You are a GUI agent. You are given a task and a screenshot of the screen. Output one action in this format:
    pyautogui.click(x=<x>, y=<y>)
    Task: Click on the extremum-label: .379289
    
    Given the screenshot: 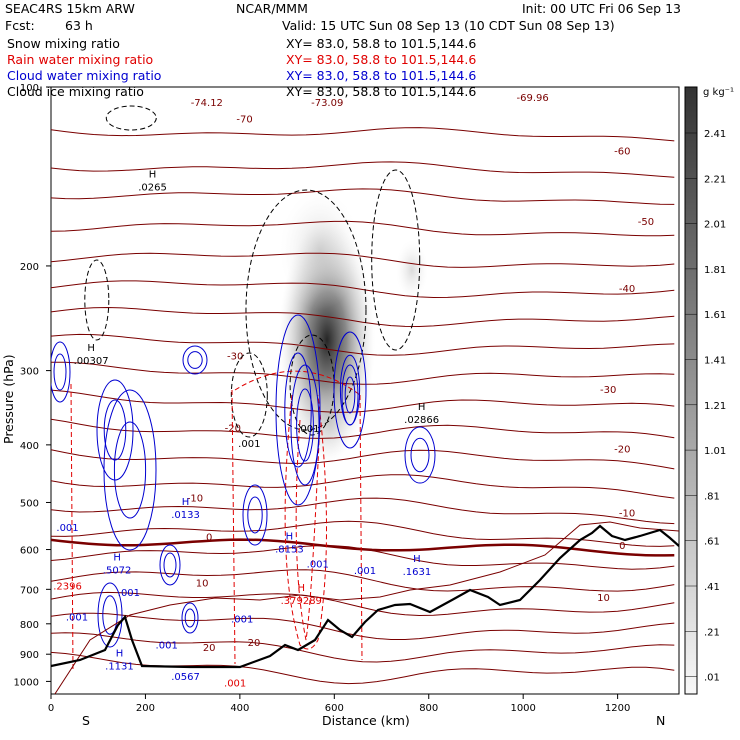 What is the action you would take?
    pyautogui.click(x=301, y=601)
    